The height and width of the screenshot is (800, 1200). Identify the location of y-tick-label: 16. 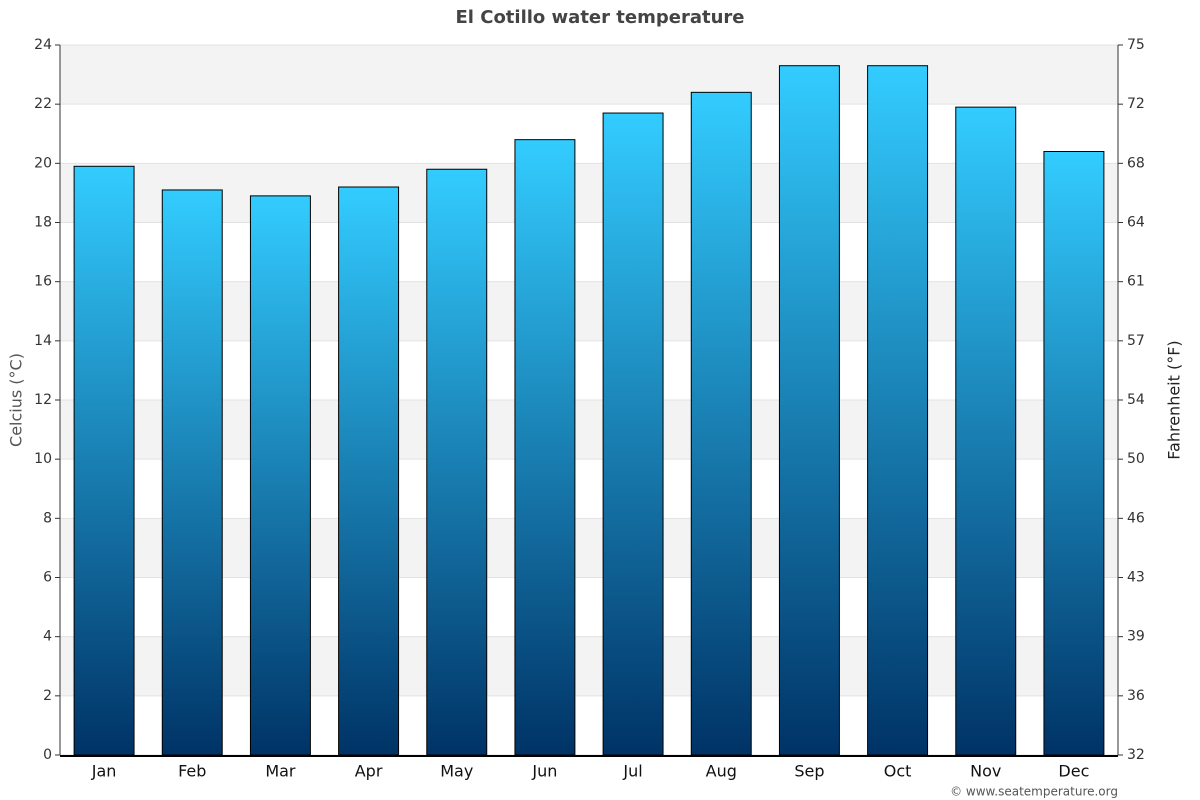
(43, 282).